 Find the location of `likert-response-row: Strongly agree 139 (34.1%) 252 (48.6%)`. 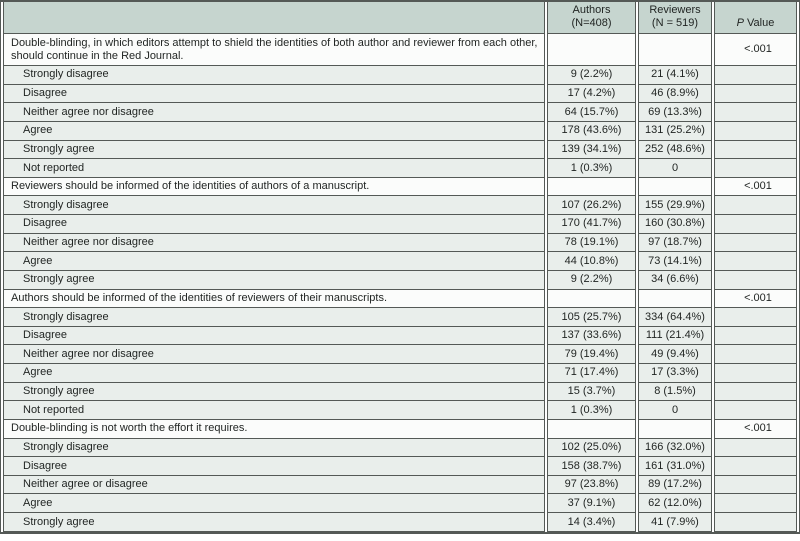

likert-response-row: Strongly agree 139 (34.1%) 252 (48.6%) is located at coordinates (400, 149).